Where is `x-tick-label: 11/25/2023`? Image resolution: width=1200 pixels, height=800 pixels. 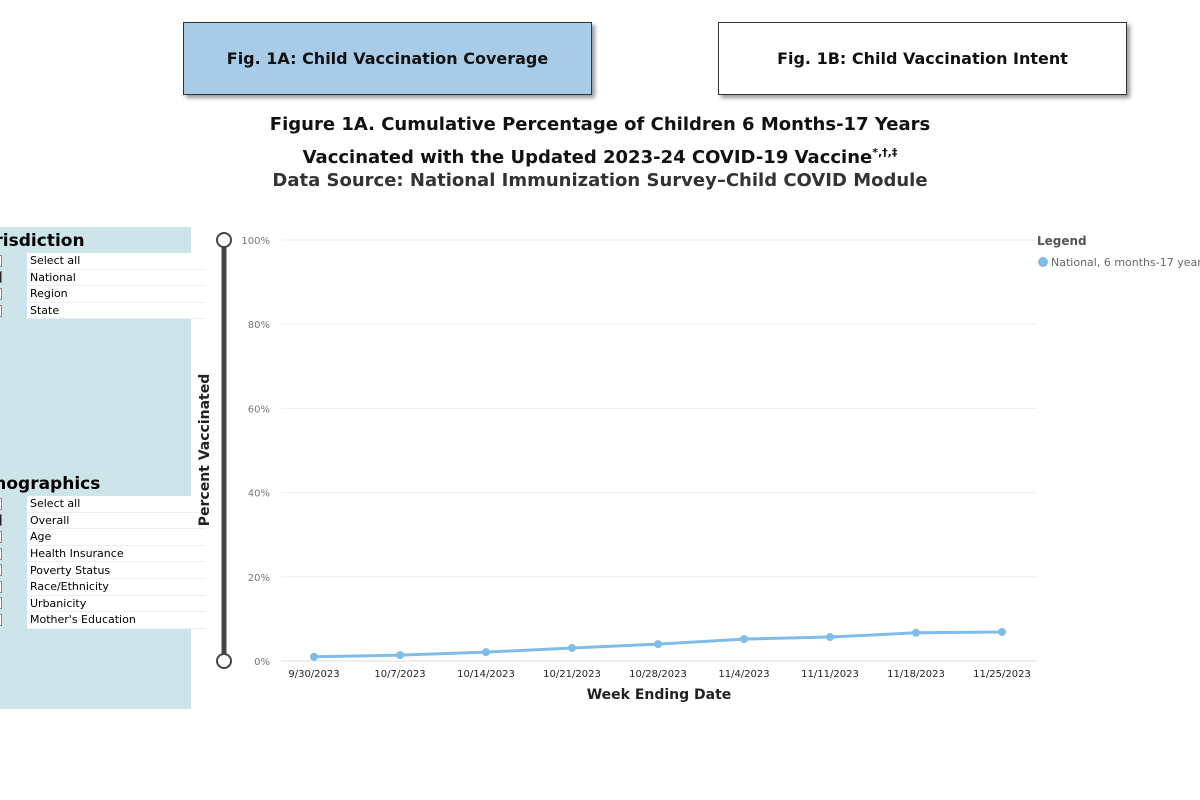
x-tick-label: 11/25/2023 is located at coordinates (1002, 674).